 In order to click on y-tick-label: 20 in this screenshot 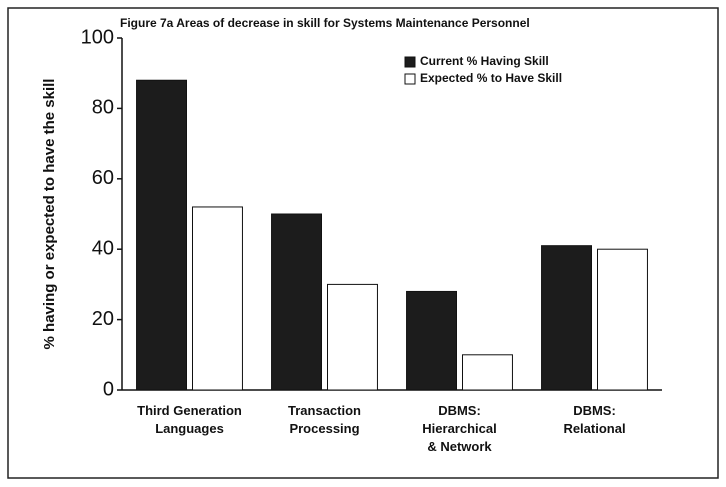, I will do `click(103, 319)`.